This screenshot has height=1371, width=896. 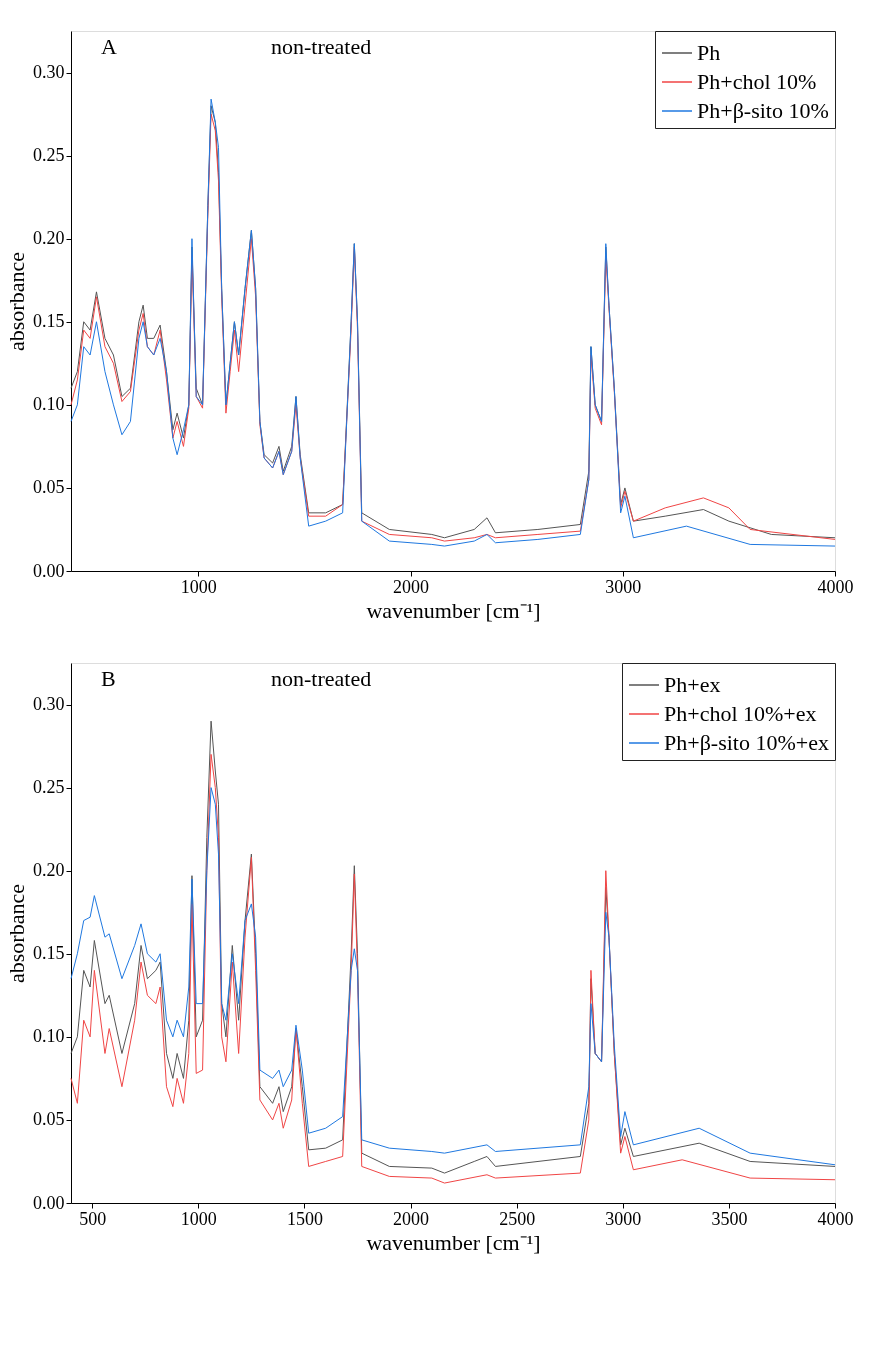 What do you see at coordinates (108, 678) in the screenshot?
I see `annotation: B` at bounding box center [108, 678].